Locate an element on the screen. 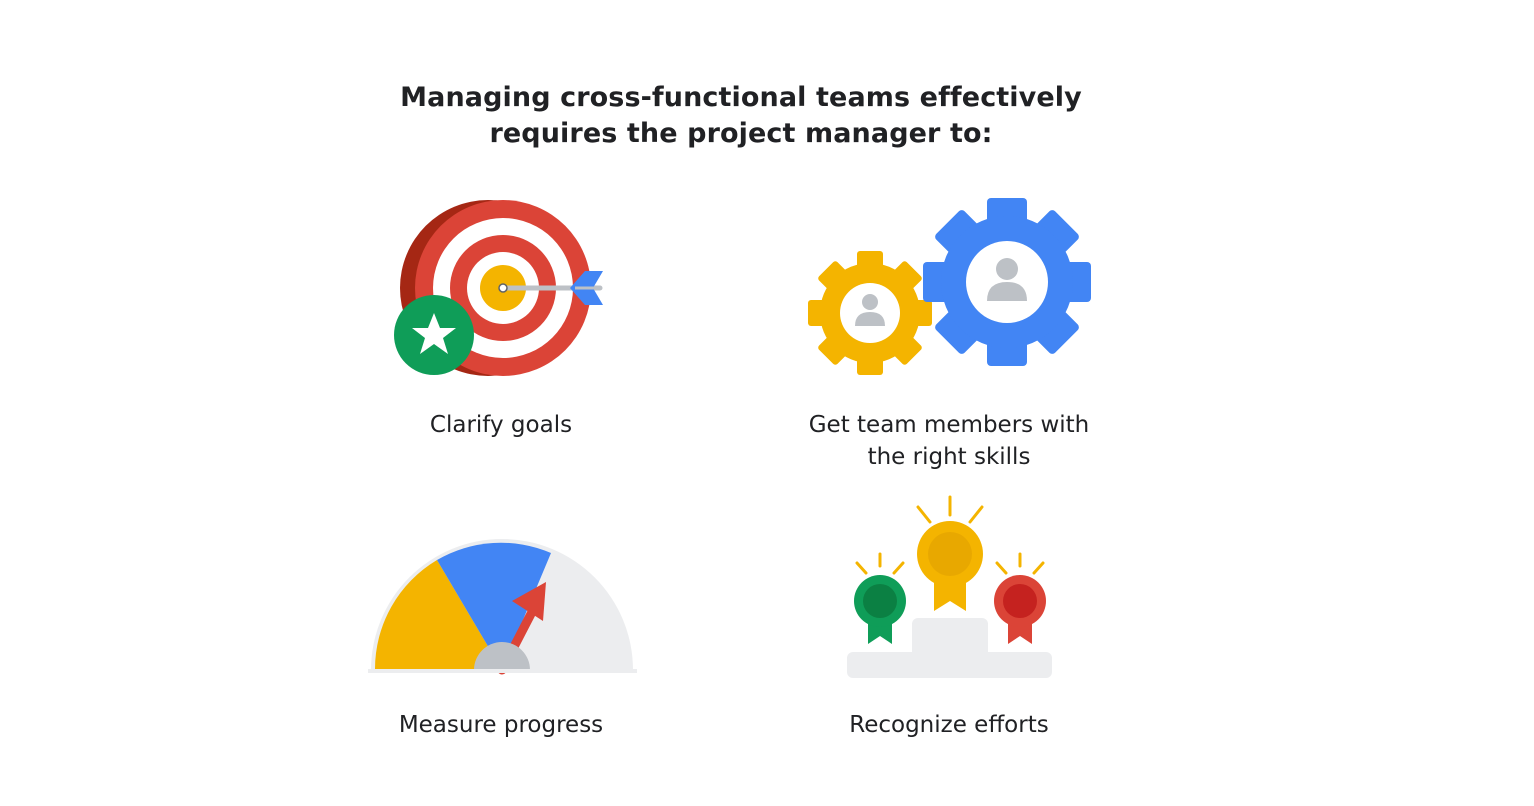  gears-with-people-icon is located at coordinates (949, 286).